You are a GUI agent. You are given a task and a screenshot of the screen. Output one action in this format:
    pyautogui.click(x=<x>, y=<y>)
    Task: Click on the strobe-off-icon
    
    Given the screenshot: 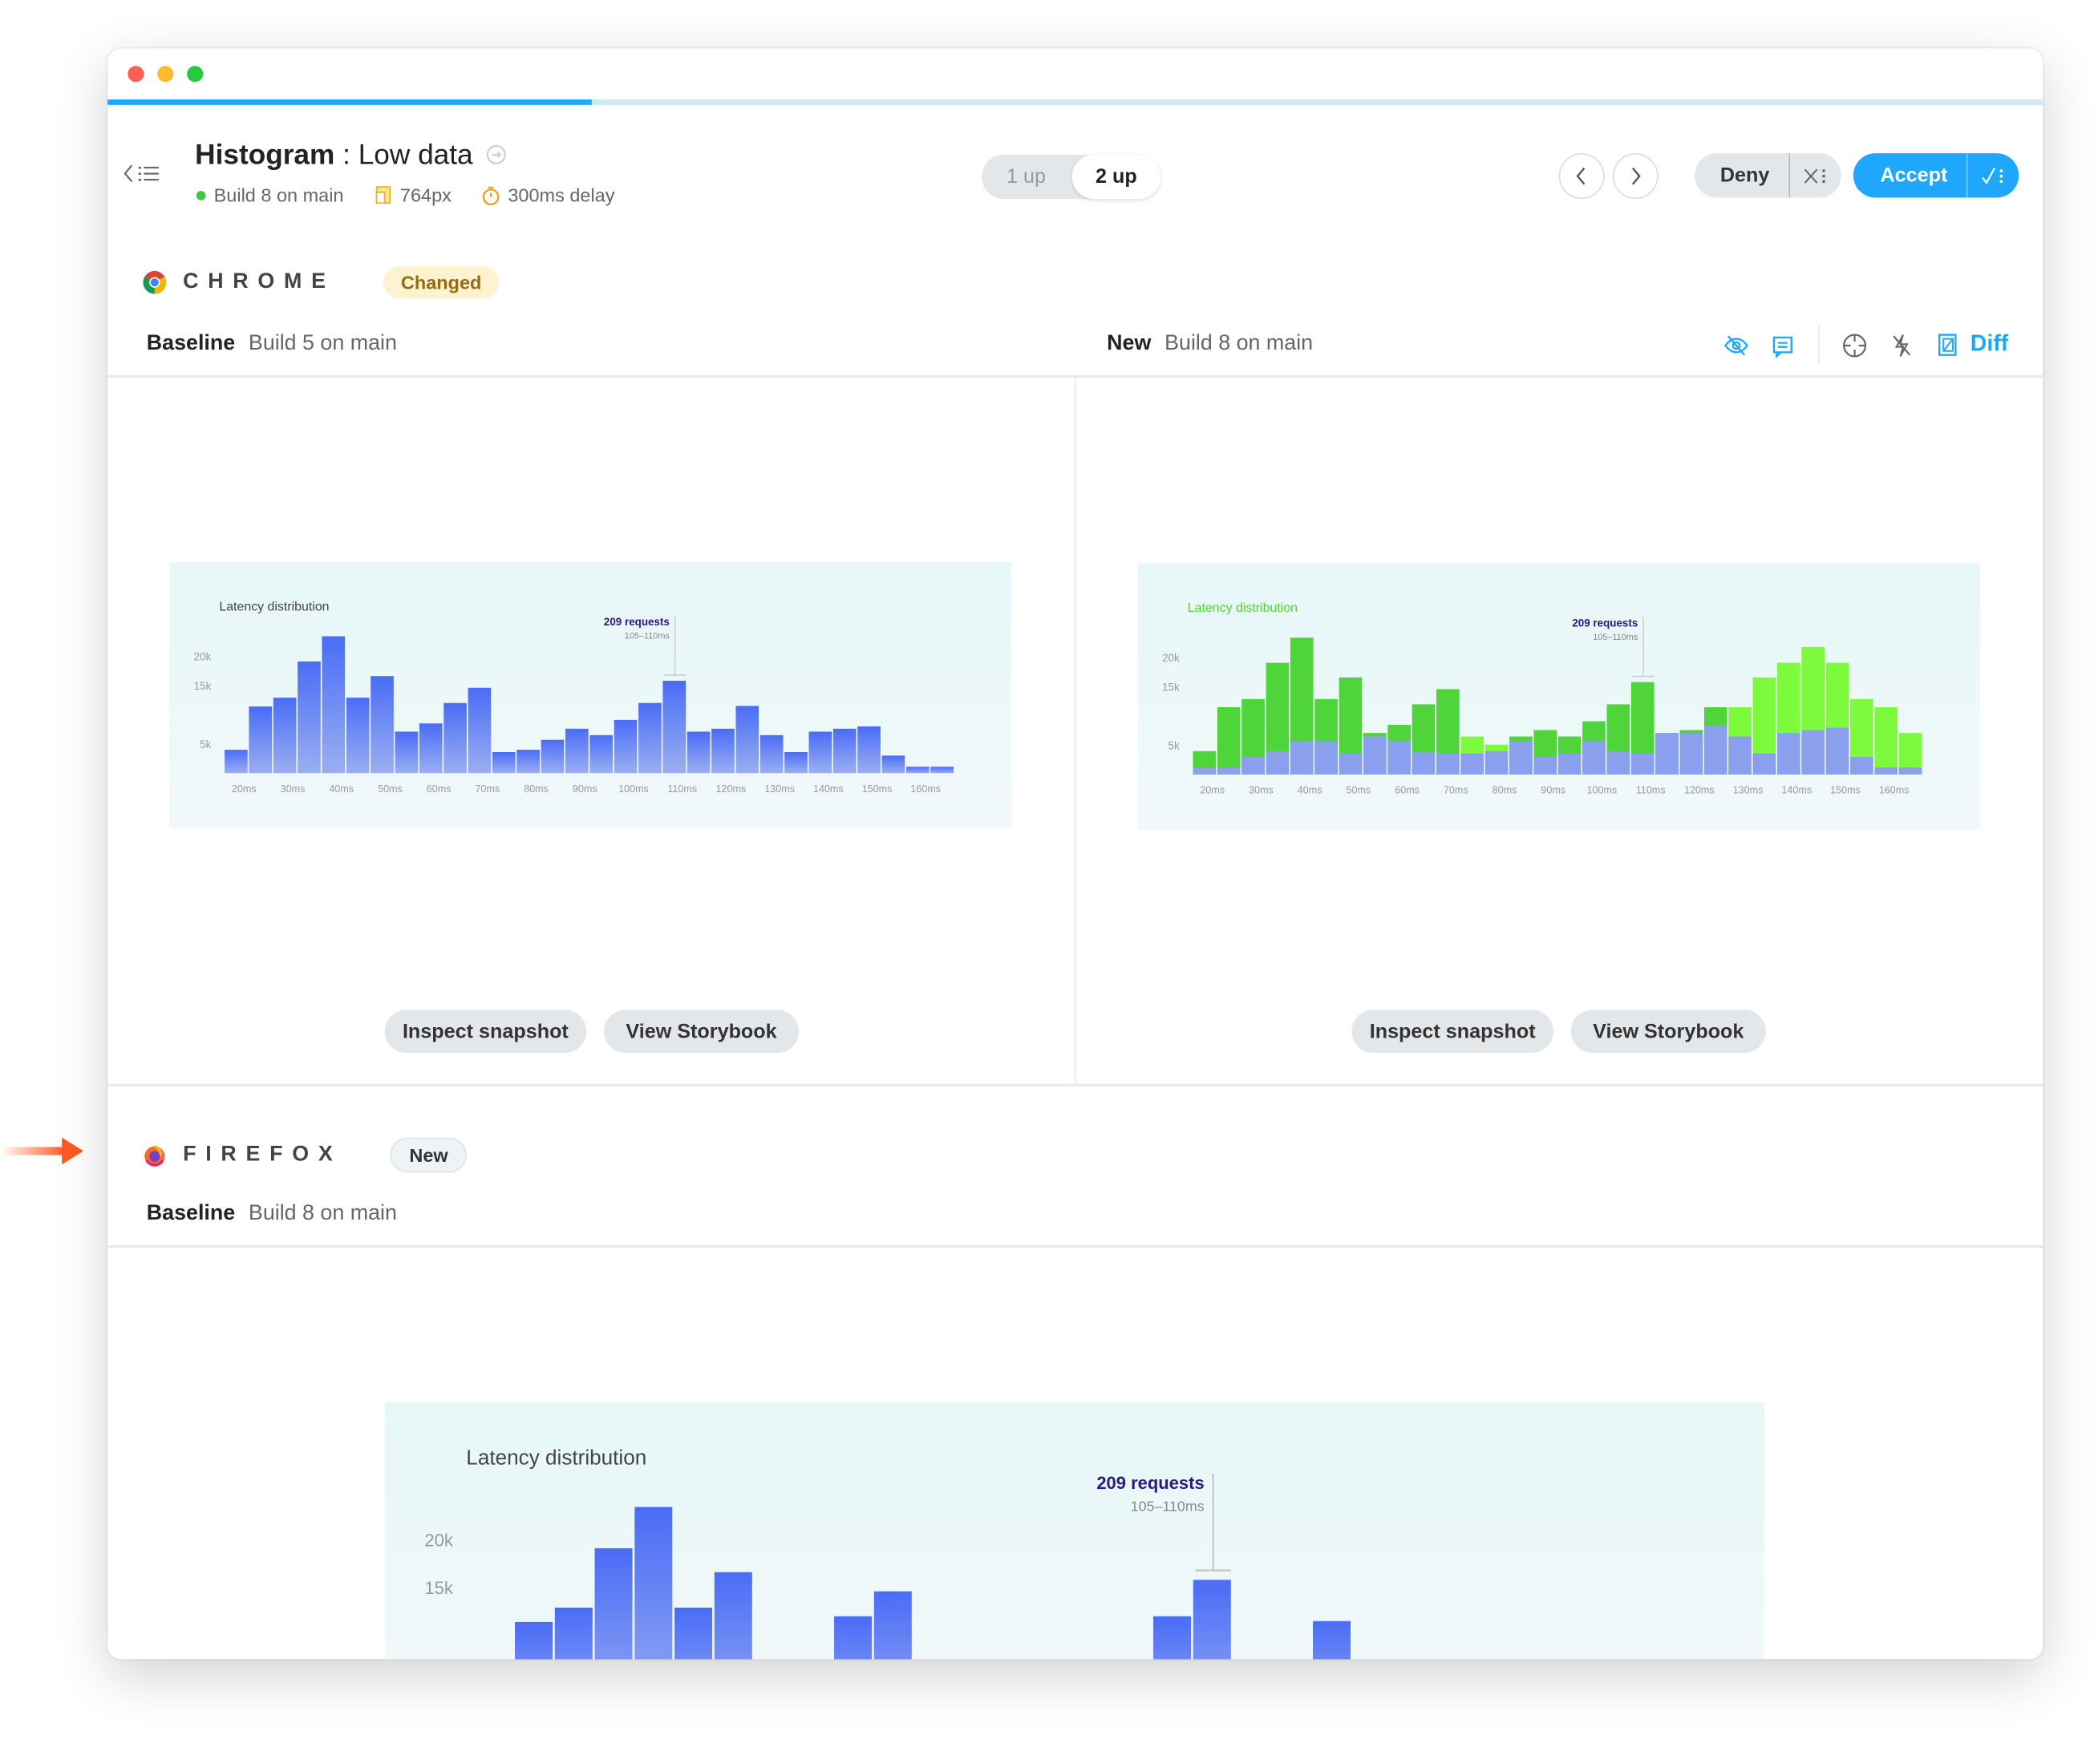 What is the action you would take?
    pyautogui.click(x=1902, y=345)
    